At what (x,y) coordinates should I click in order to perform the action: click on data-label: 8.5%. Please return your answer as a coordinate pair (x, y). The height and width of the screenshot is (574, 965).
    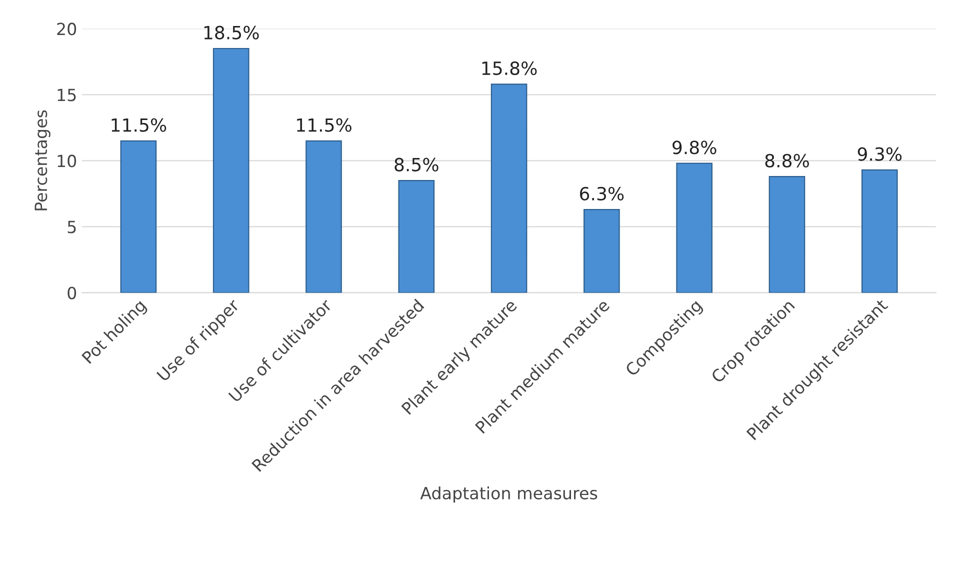
    Looking at the image, I should click on (416, 165).